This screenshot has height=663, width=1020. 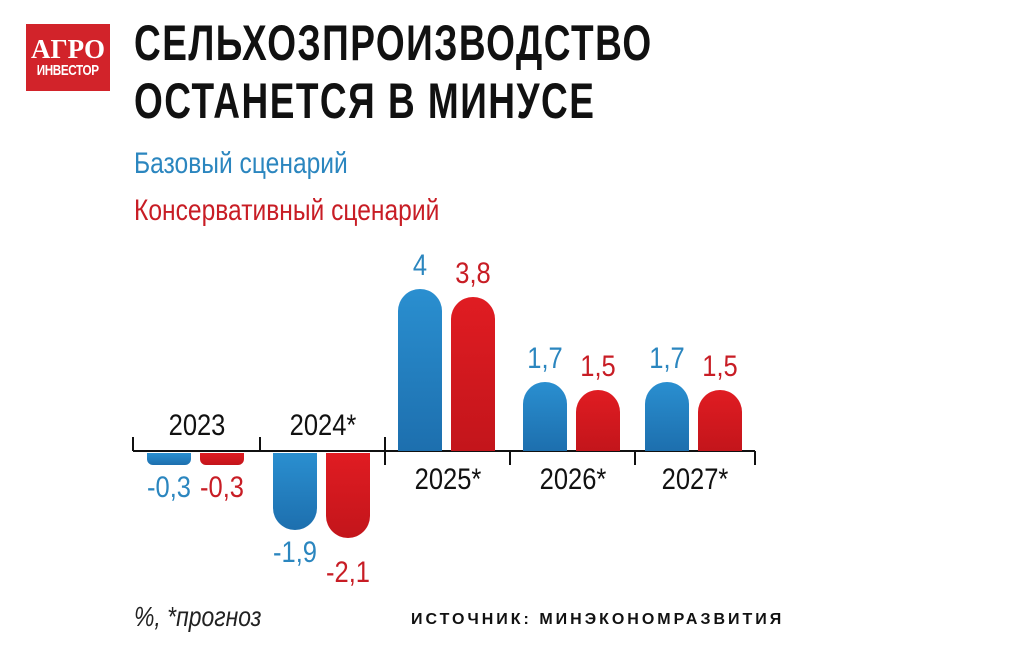 I want to click on value-label: -2,1, so click(x=347, y=573).